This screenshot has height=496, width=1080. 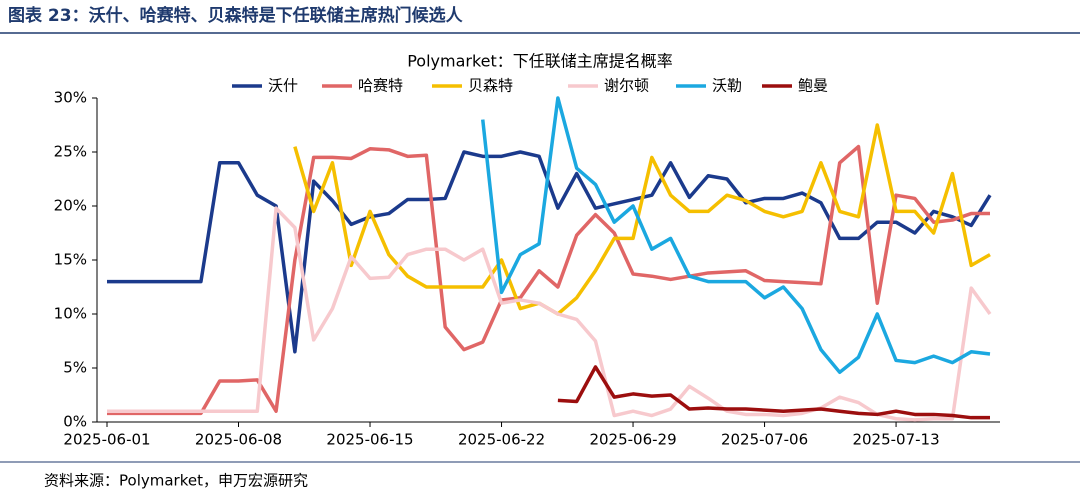 What do you see at coordinates (380, 86) in the screenshot?
I see `legend-label: 哈赛特` at bounding box center [380, 86].